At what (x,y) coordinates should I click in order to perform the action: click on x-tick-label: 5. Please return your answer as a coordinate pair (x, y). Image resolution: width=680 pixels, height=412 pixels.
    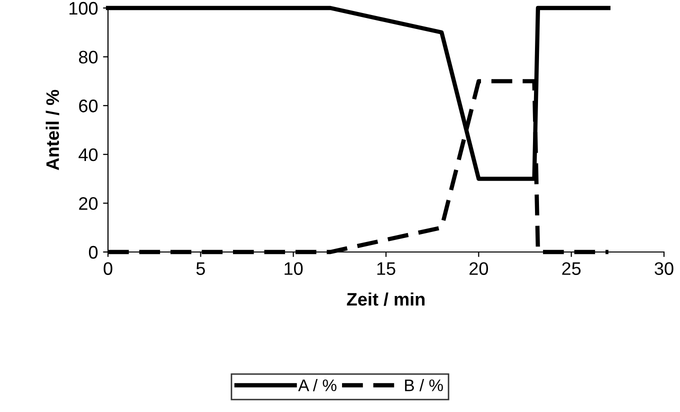
    Looking at the image, I should click on (200, 268).